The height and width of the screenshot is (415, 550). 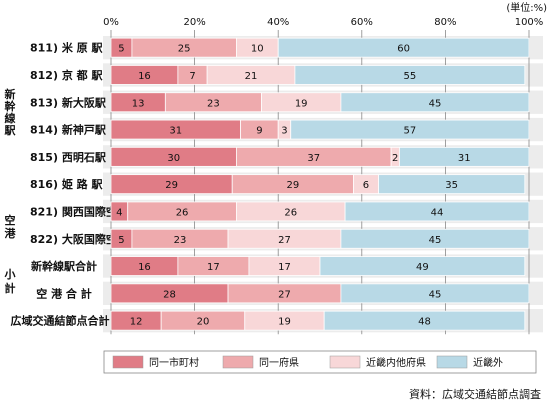 What do you see at coordinates (119, 212) in the screenshot?
I see `data-label: 4` at bounding box center [119, 212].